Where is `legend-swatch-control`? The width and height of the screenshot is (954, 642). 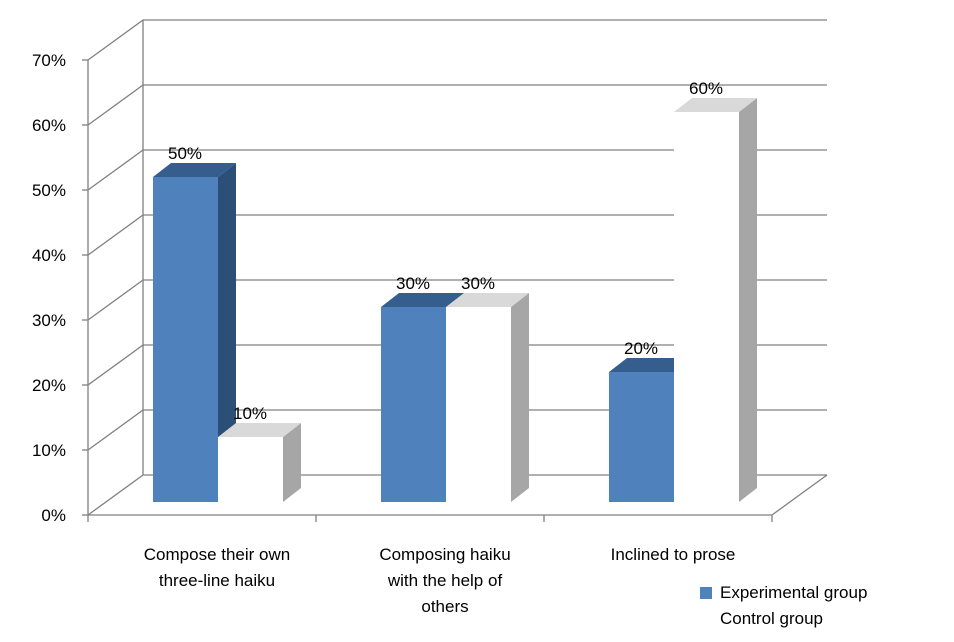 legend-swatch-control is located at coordinates (706, 619).